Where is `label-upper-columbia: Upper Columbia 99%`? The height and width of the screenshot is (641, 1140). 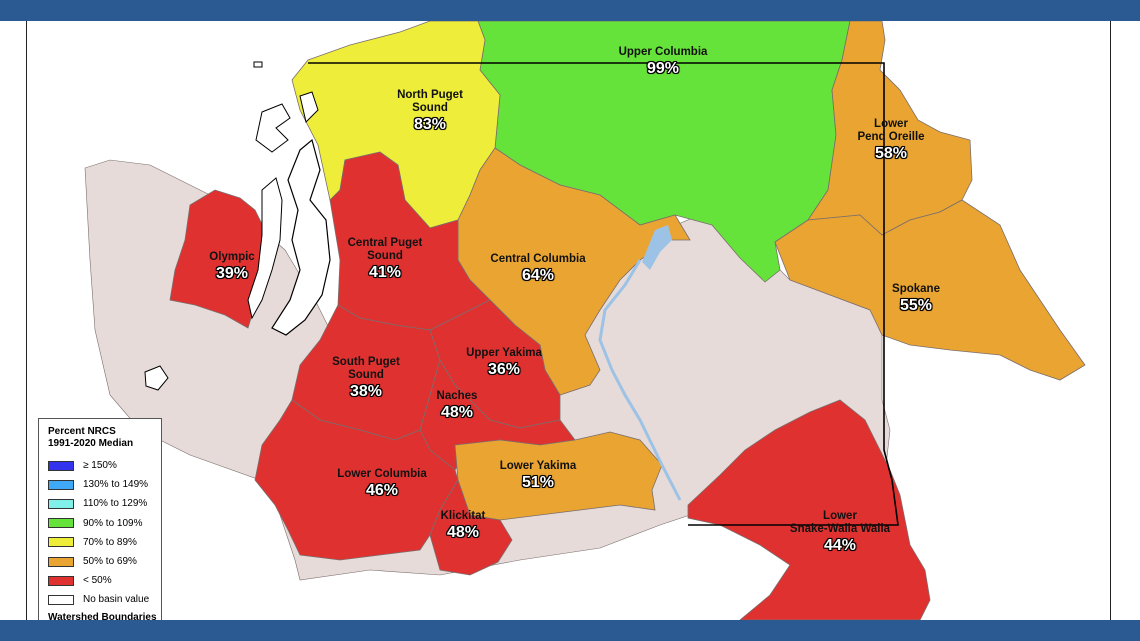 label-upper-columbia: Upper Columbia 99% is located at coordinates (663, 62).